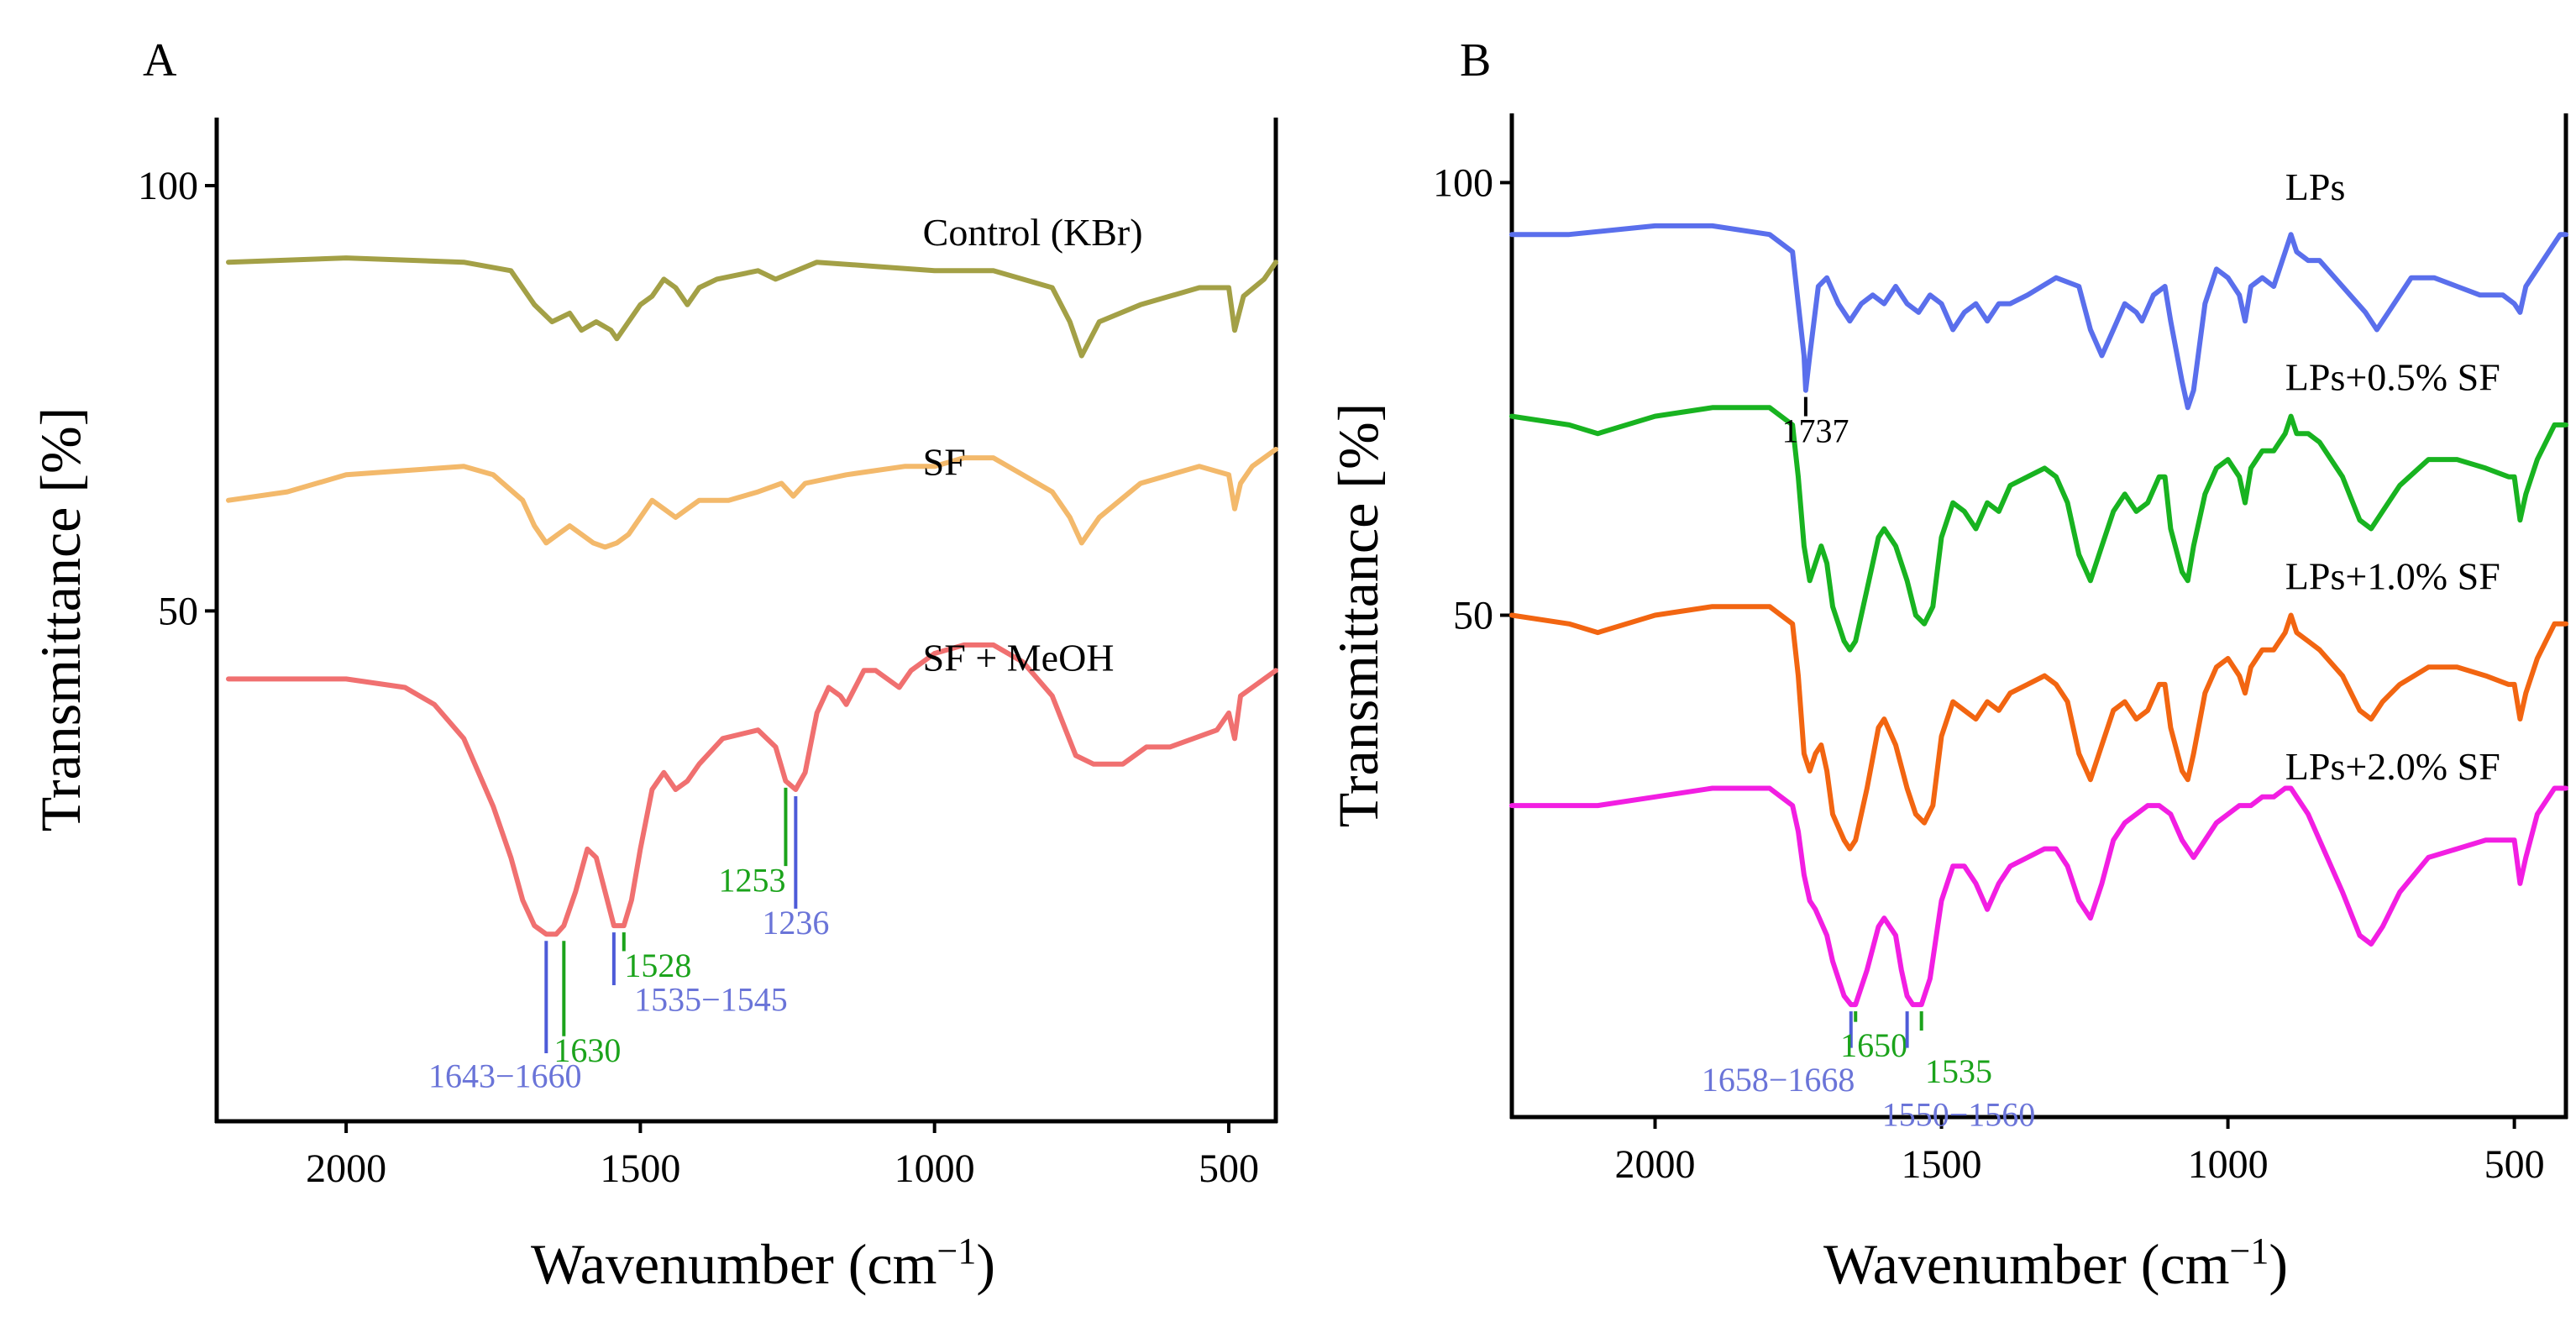 This screenshot has width=2576, height=1322. Describe the element at coordinates (2392, 576) in the screenshot. I see `series-label: LPs+1.0% SF` at that location.